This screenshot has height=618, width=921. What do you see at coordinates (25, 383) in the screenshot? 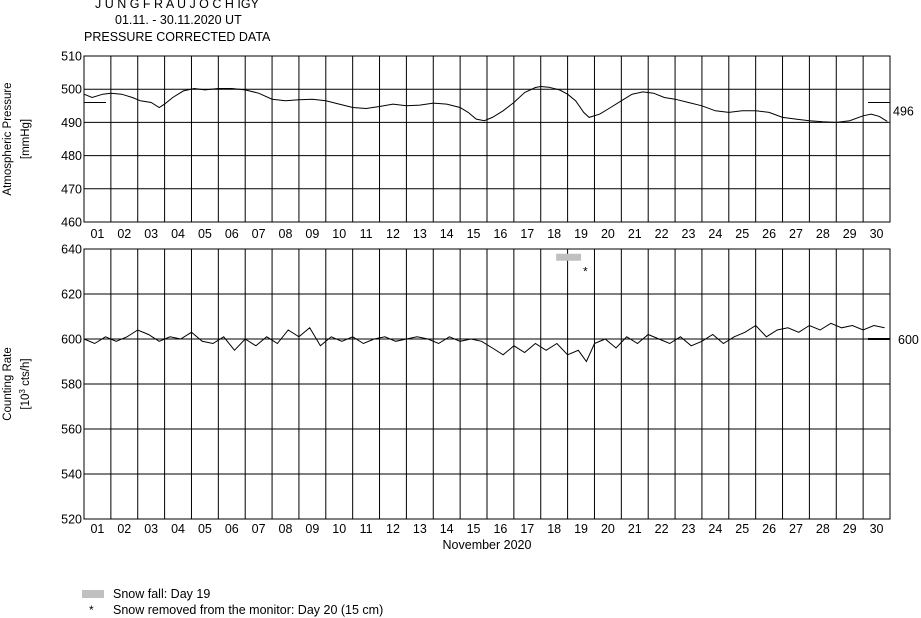
I see `counting-rate-yunit: [103 cts/h]` at bounding box center [25, 383].